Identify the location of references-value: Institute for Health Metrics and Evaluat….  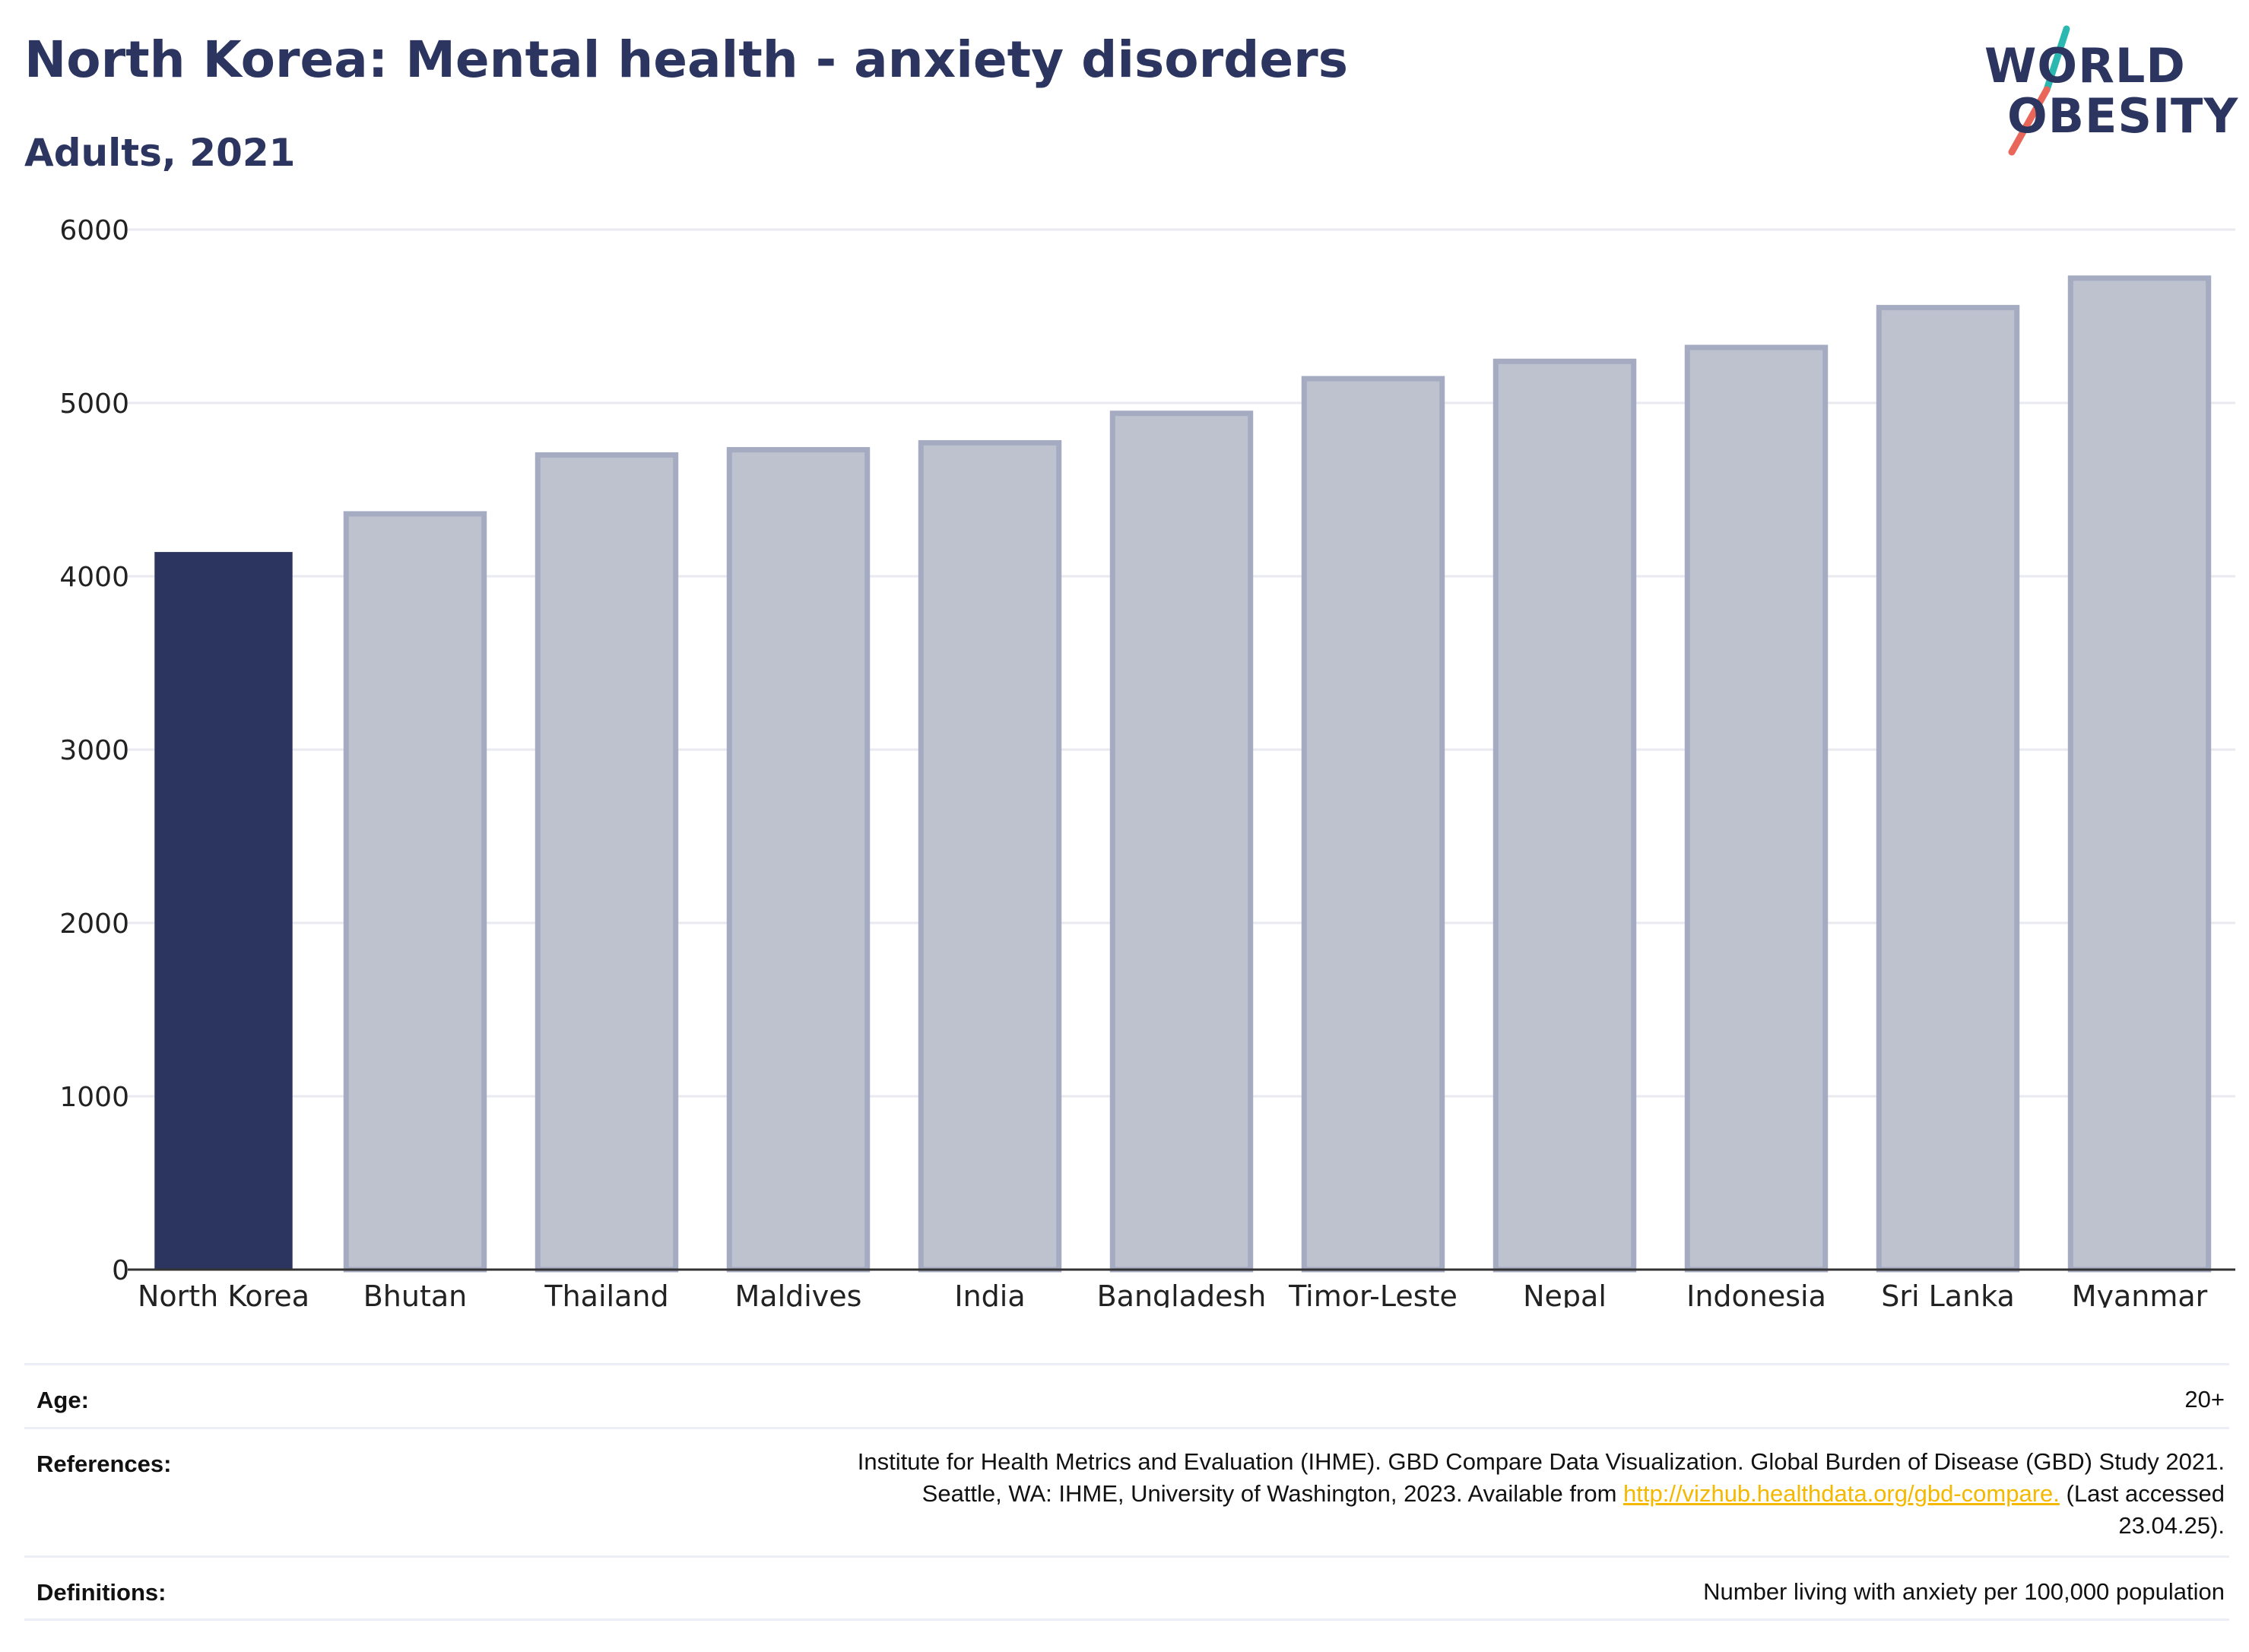
(1541, 1494).